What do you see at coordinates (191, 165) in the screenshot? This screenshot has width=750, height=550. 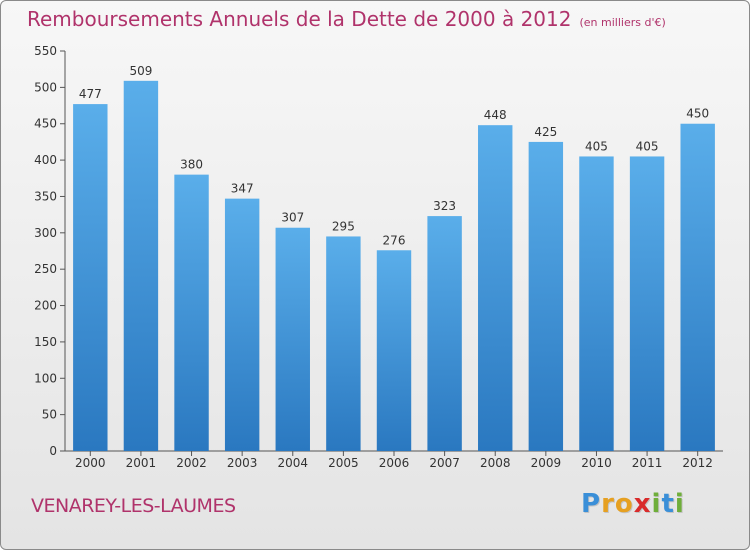 I see `data-label: 380` at bounding box center [191, 165].